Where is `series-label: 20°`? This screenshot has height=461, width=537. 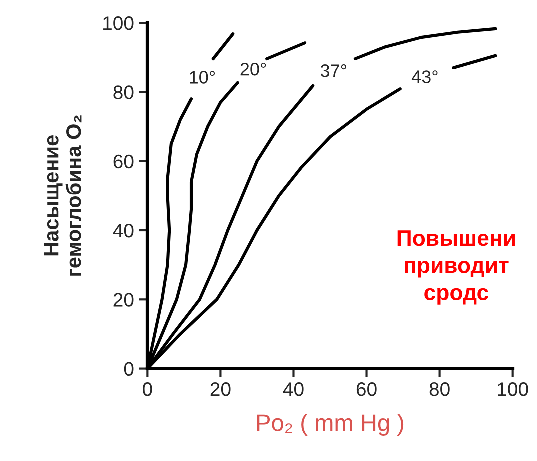 series-label: 20° is located at coordinates (253, 69).